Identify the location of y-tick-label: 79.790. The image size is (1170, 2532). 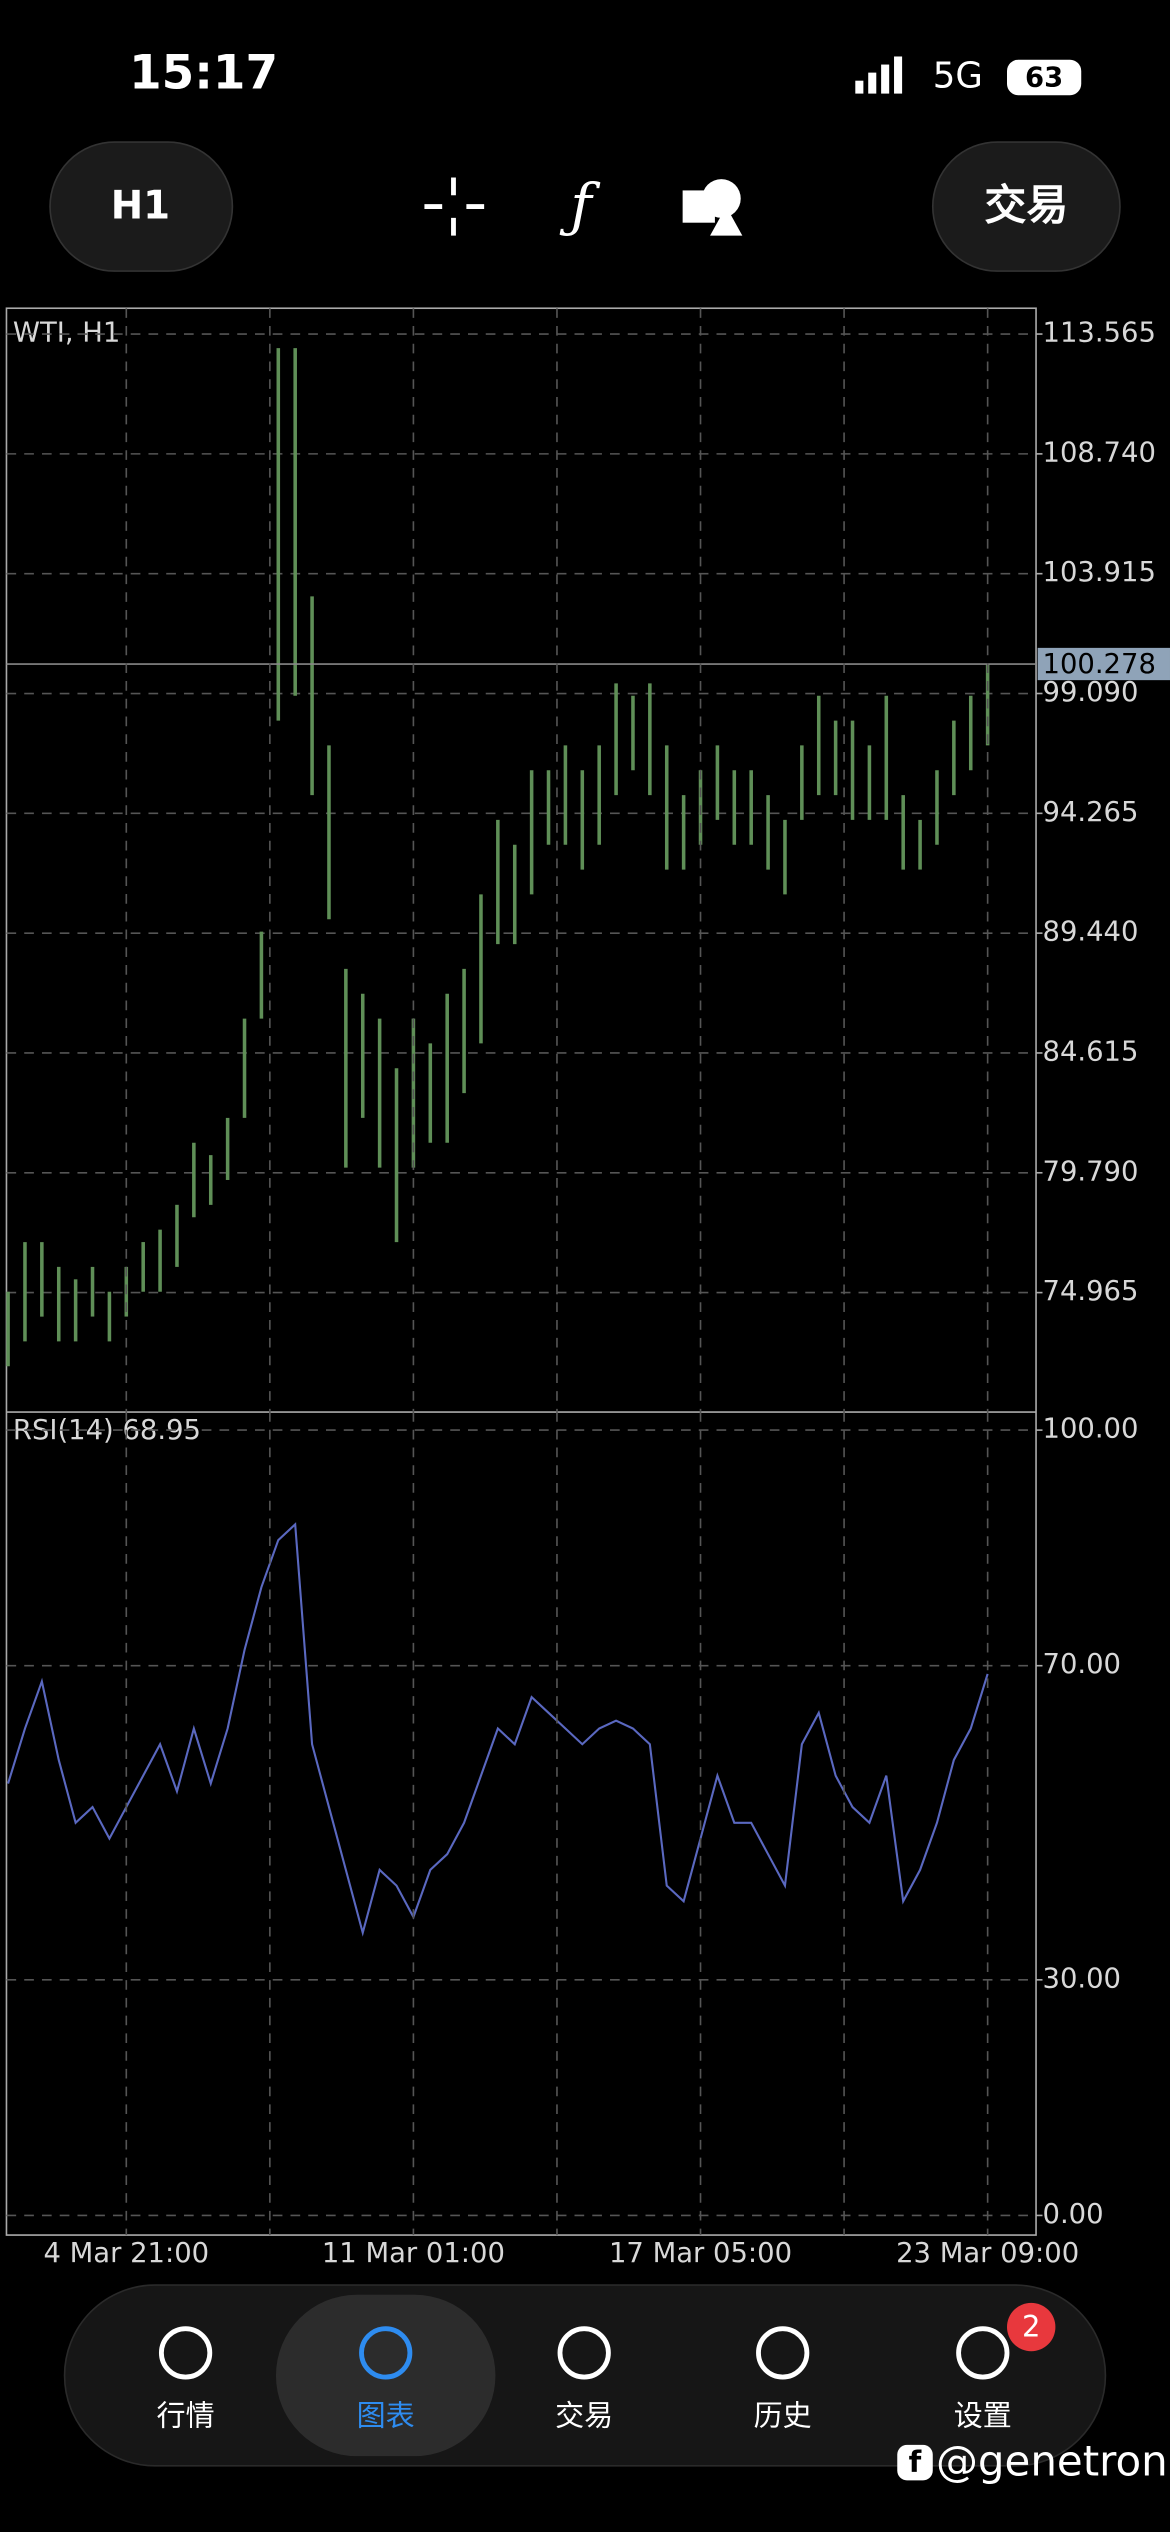
(1091, 1171).